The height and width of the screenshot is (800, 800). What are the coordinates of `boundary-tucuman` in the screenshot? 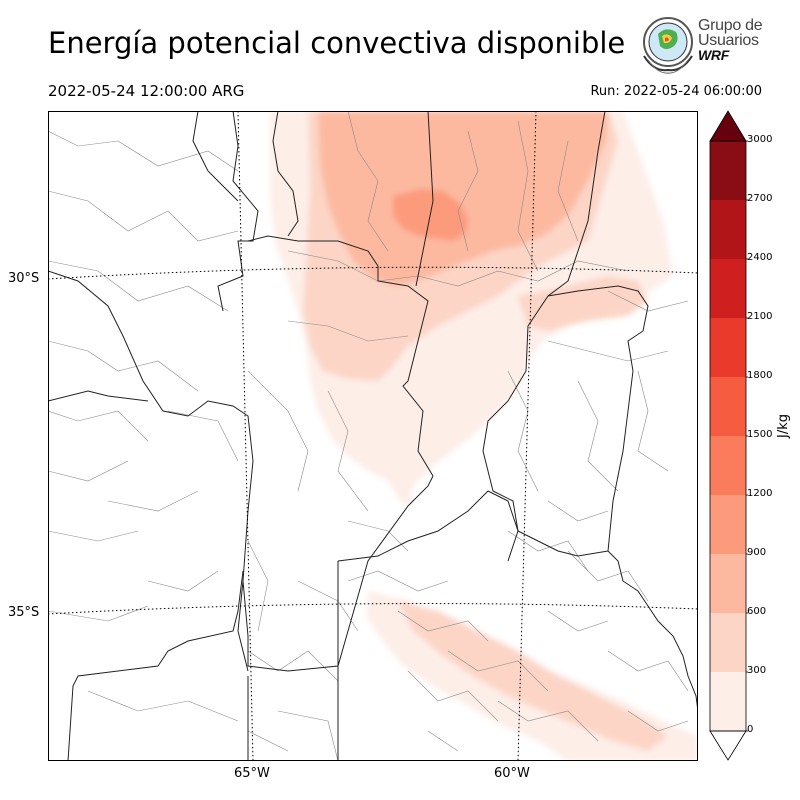 It's located at (285, 174).